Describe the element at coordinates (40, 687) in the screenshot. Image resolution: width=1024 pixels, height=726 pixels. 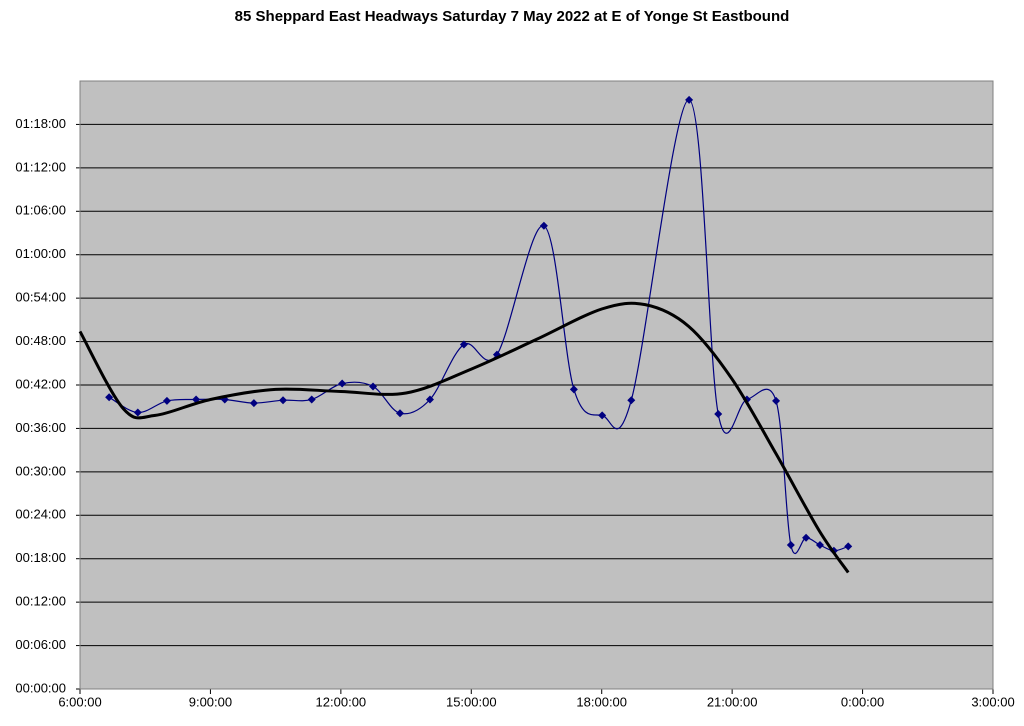
I see `y-tick-label: 00:00:00` at that location.